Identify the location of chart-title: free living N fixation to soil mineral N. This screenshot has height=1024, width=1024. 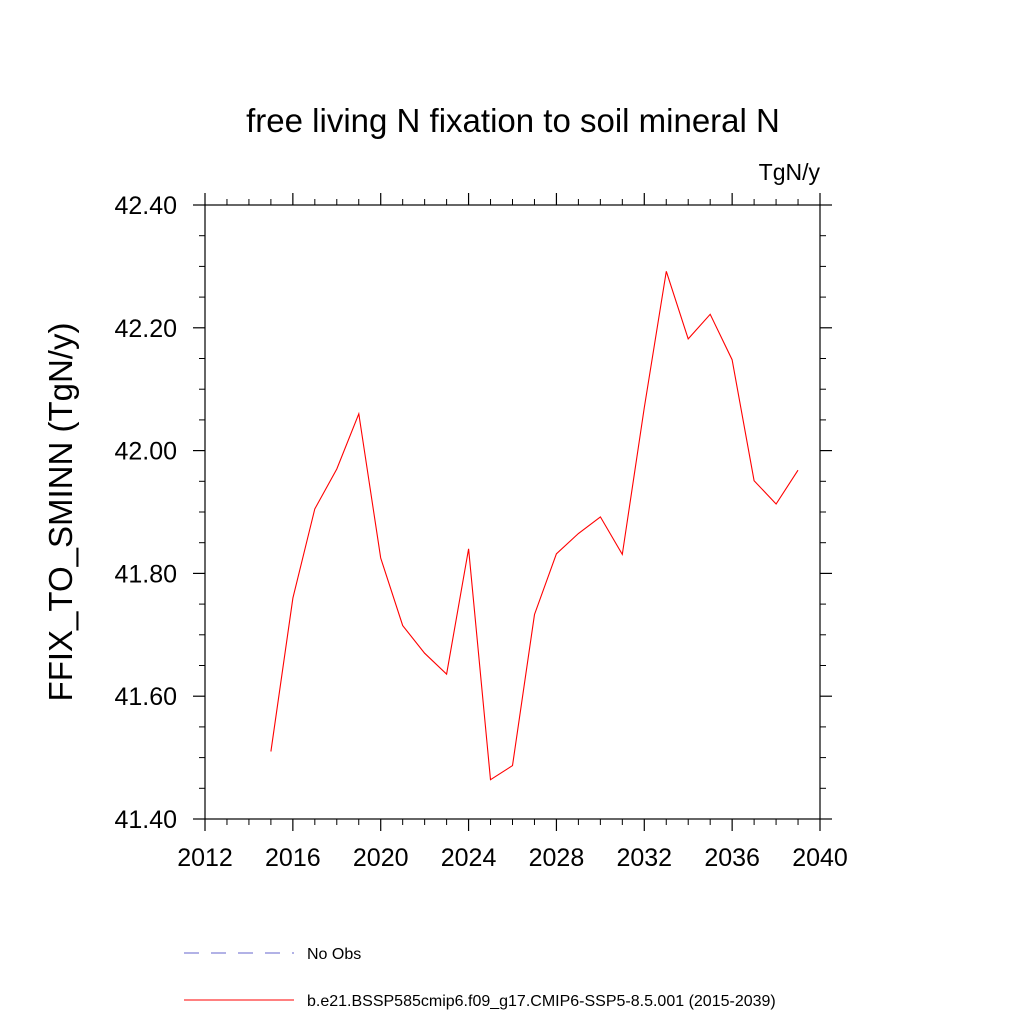
(513, 120).